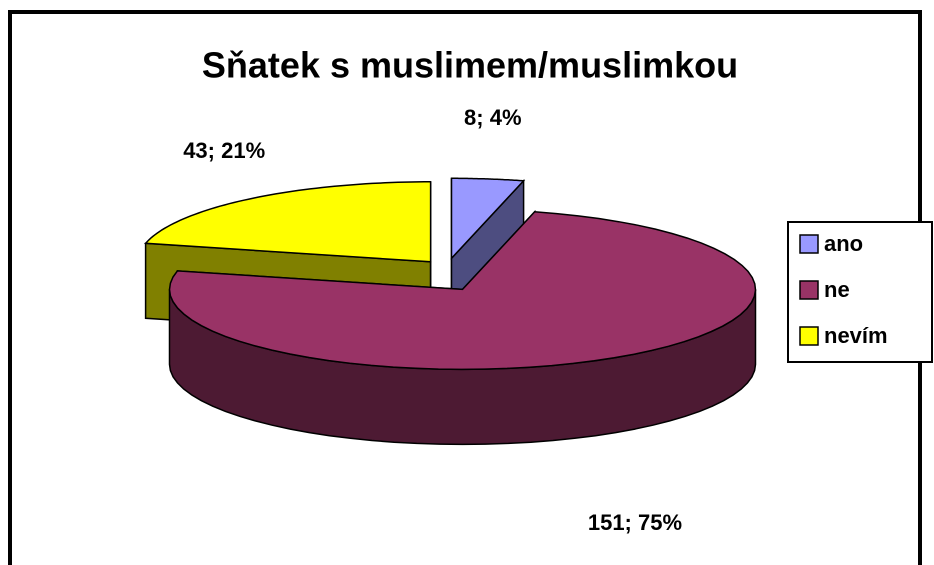 Image resolution: width=934 pixels, height=565 pixels. What do you see at coordinates (843, 243) in the screenshot?
I see `legend-label: ano` at bounding box center [843, 243].